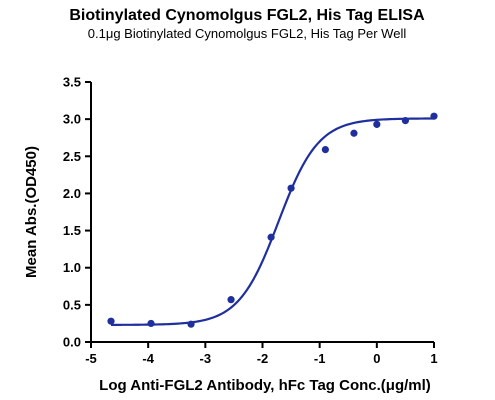 Image resolution: width=495 pixels, height=400 pixels. Describe the element at coordinates (263, 358) in the screenshot. I see `x-tick-label: -2` at that location.